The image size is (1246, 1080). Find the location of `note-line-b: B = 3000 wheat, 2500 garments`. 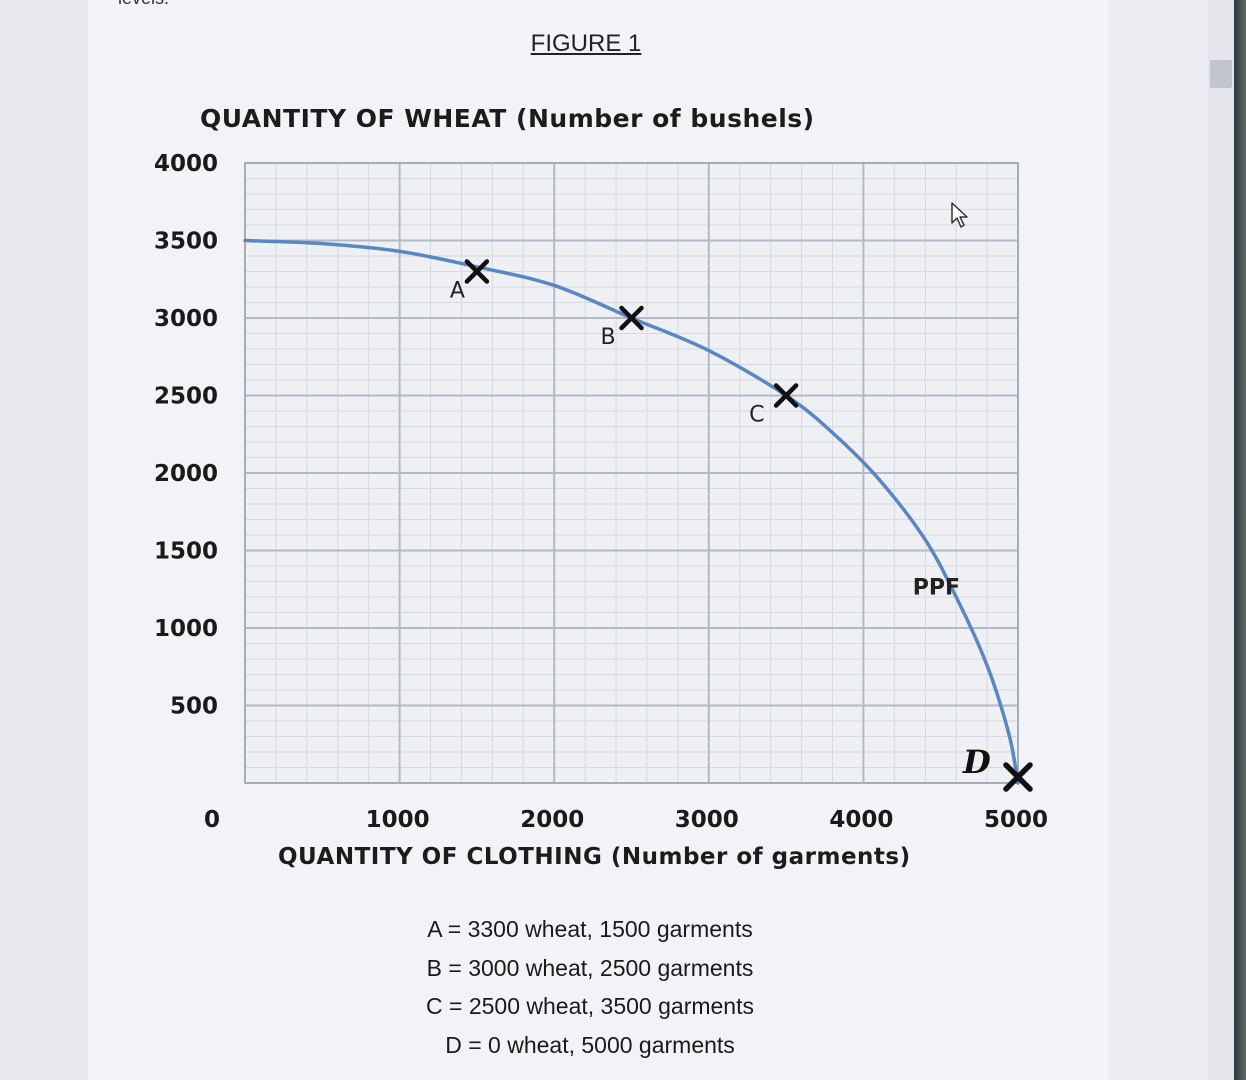

note-line-b: B = 3000 wheat, 2500 garments is located at coordinates (590, 967).